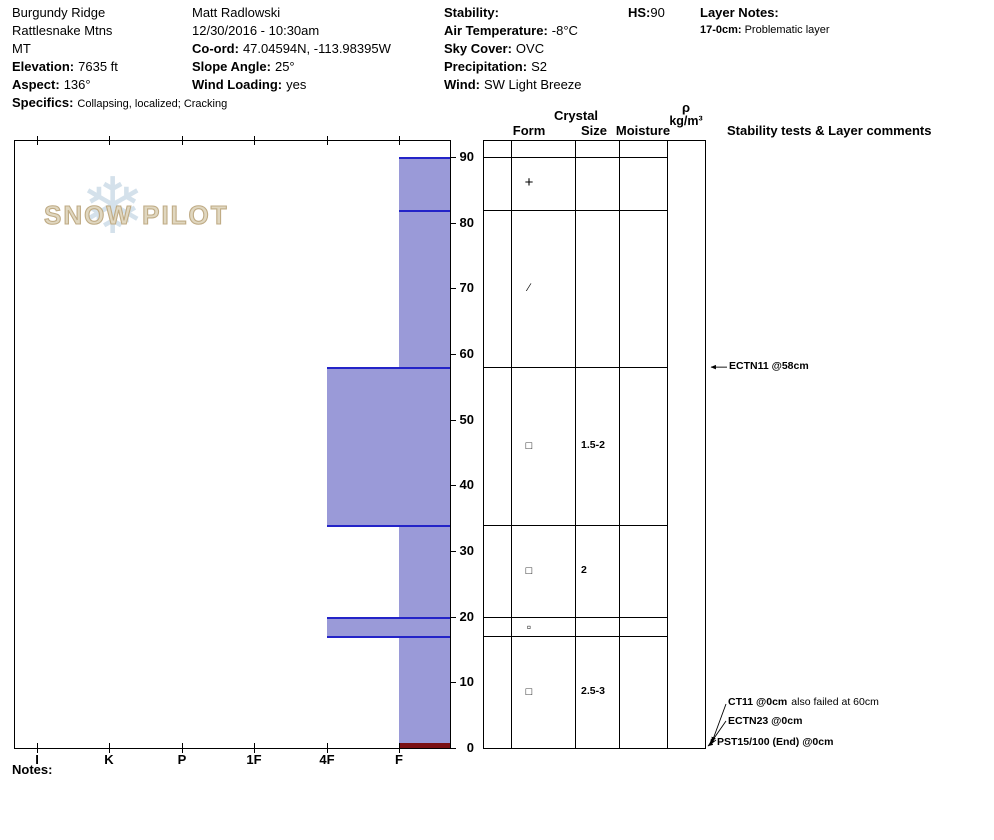 Image resolution: width=994 pixels, height=840 pixels. What do you see at coordinates (686, 121) in the screenshot?
I see `density-unit-header: kg/m³` at bounding box center [686, 121].